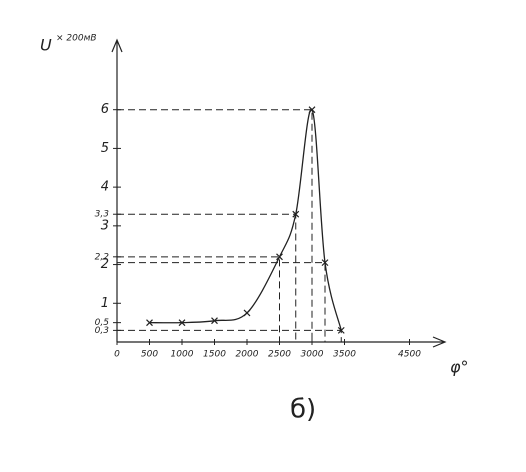  I want to click on y-tick-label: 1, so click(105, 303).